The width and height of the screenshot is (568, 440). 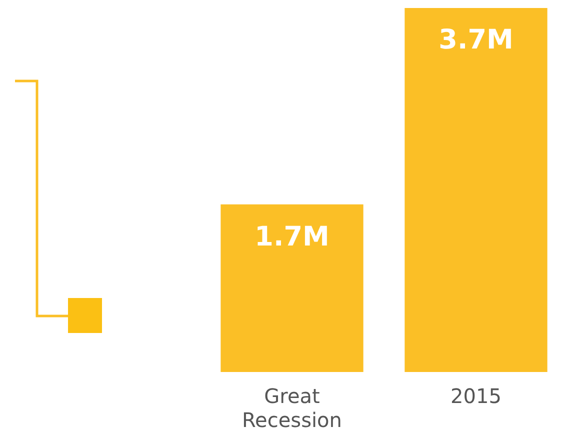 I want to click on x-tick-label: 2015, so click(x=476, y=396).